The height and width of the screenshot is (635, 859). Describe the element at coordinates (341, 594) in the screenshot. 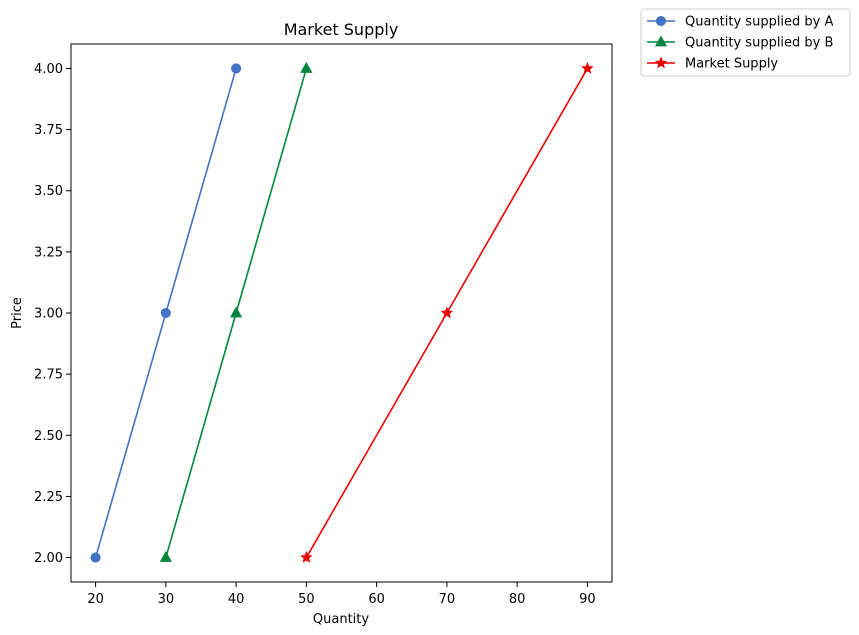

I see `x-axis-ticks: 20 30 40 50 60 70 80 90` at that location.